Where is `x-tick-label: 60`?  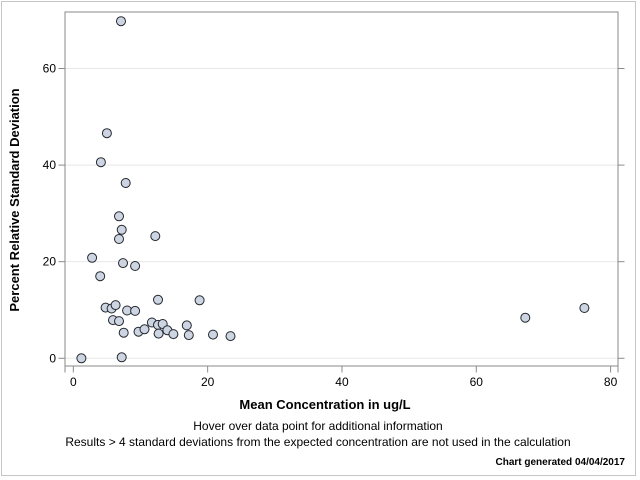
x-tick-label: 60 is located at coordinates (477, 382).